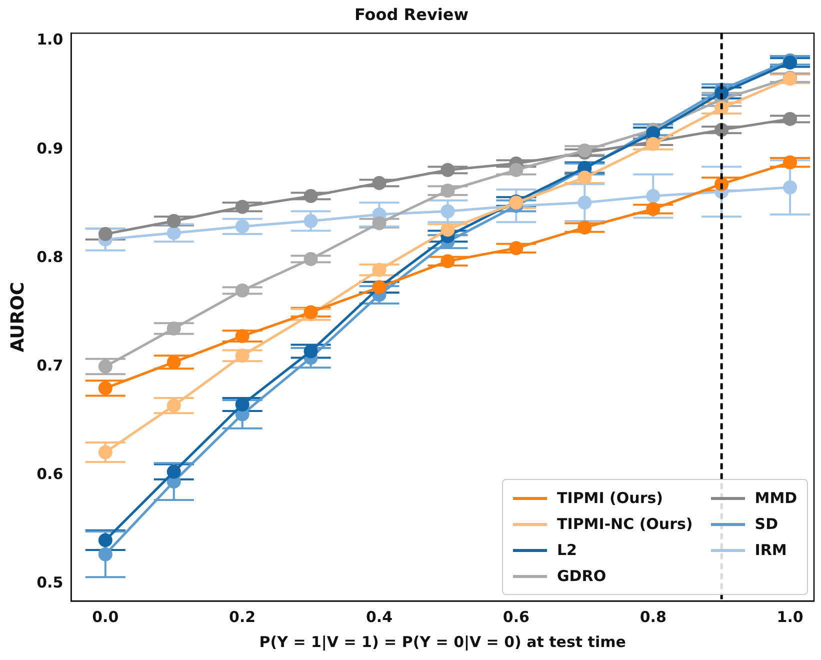 The height and width of the screenshot is (660, 821). Describe the element at coordinates (50, 257) in the screenshot. I see `y-tick-label: 0.8` at that location.